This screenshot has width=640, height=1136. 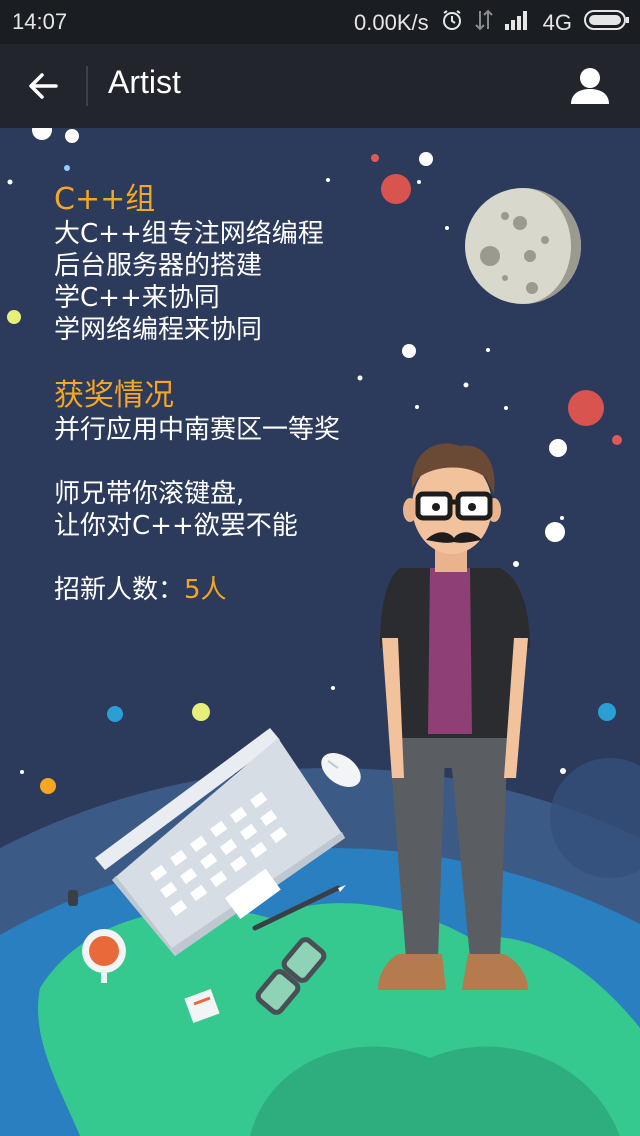 What do you see at coordinates (205, 590) in the screenshot?
I see `recruit-value: 5人` at bounding box center [205, 590].